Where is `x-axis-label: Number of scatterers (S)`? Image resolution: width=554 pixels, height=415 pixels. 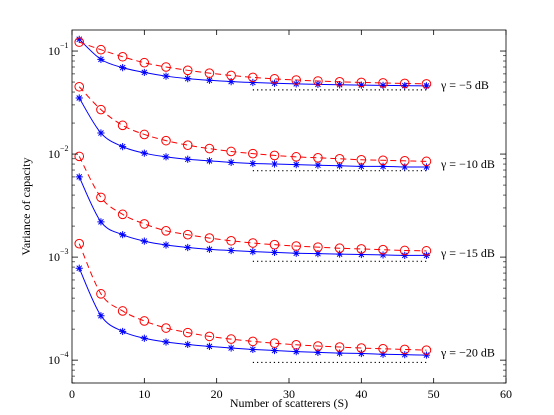 x-axis-label: Number of scatterers (S) is located at coordinates (289, 403).